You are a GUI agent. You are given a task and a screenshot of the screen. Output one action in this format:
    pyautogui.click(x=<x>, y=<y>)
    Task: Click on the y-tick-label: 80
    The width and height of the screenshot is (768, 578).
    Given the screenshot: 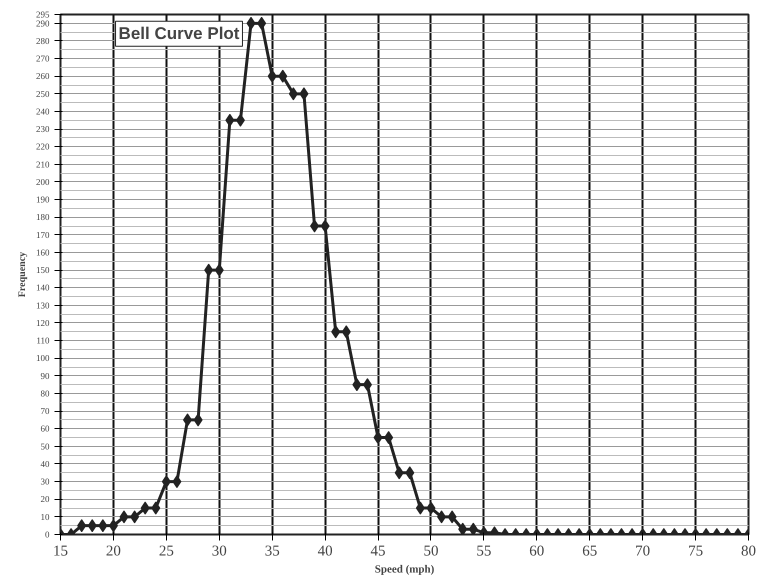 What is the action you would take?
    pyautogui.click(x=45, y=393)
    